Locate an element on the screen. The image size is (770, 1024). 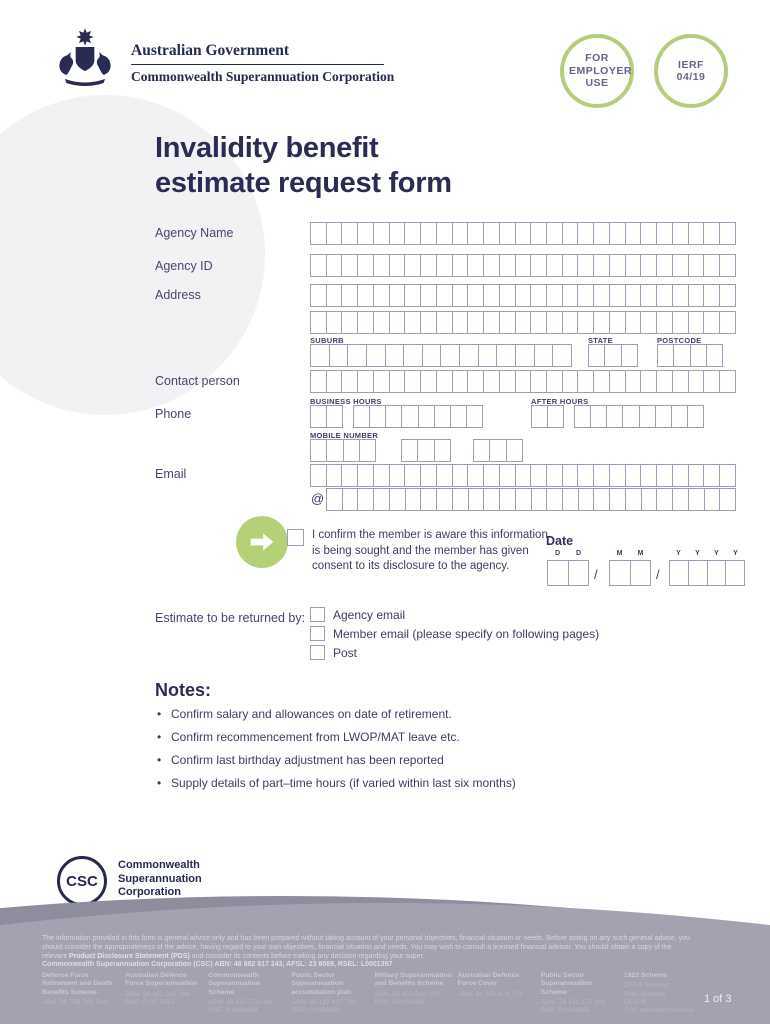
member-email-checkbox is located at coordinates (317, 633).